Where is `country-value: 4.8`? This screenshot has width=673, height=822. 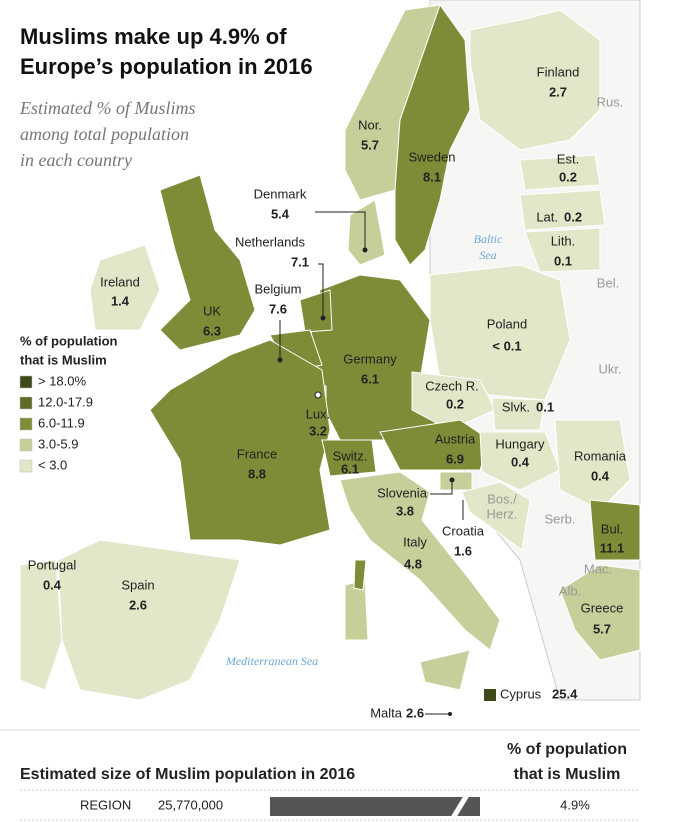
country-value: 4.8 is located at coordinates (413, 563).